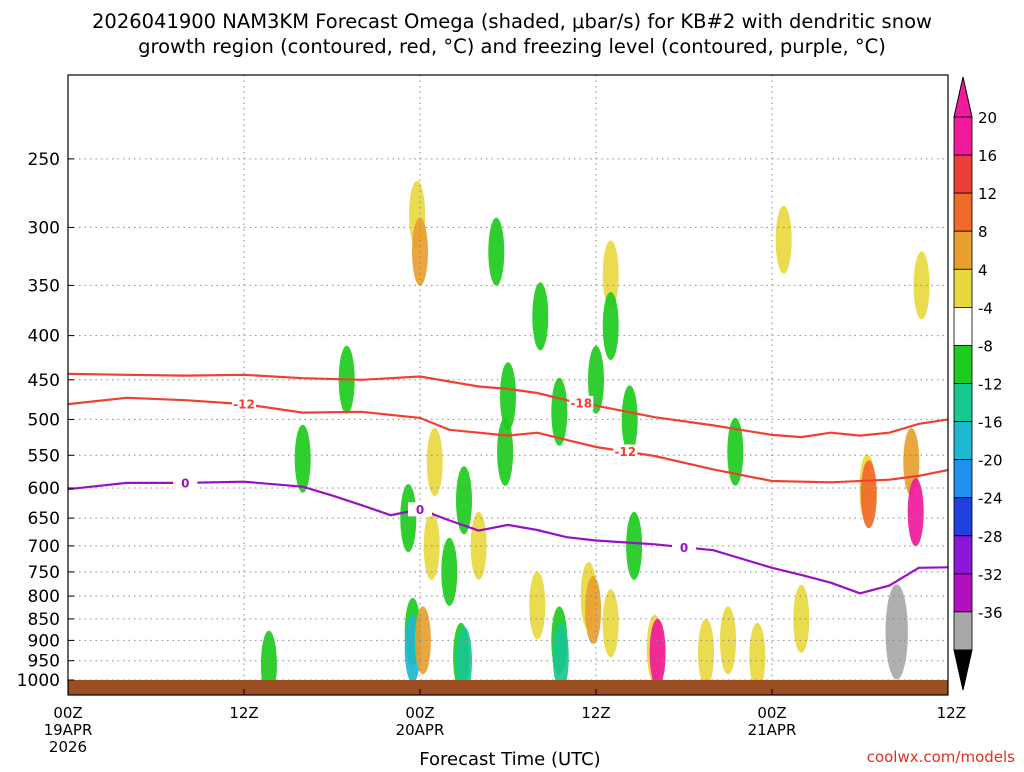 The height and width of the screenshot is (772, 1024). Describe the element at coordinates (44, 381) in the screenshot. I see `y-tick-label: 450` at that location.